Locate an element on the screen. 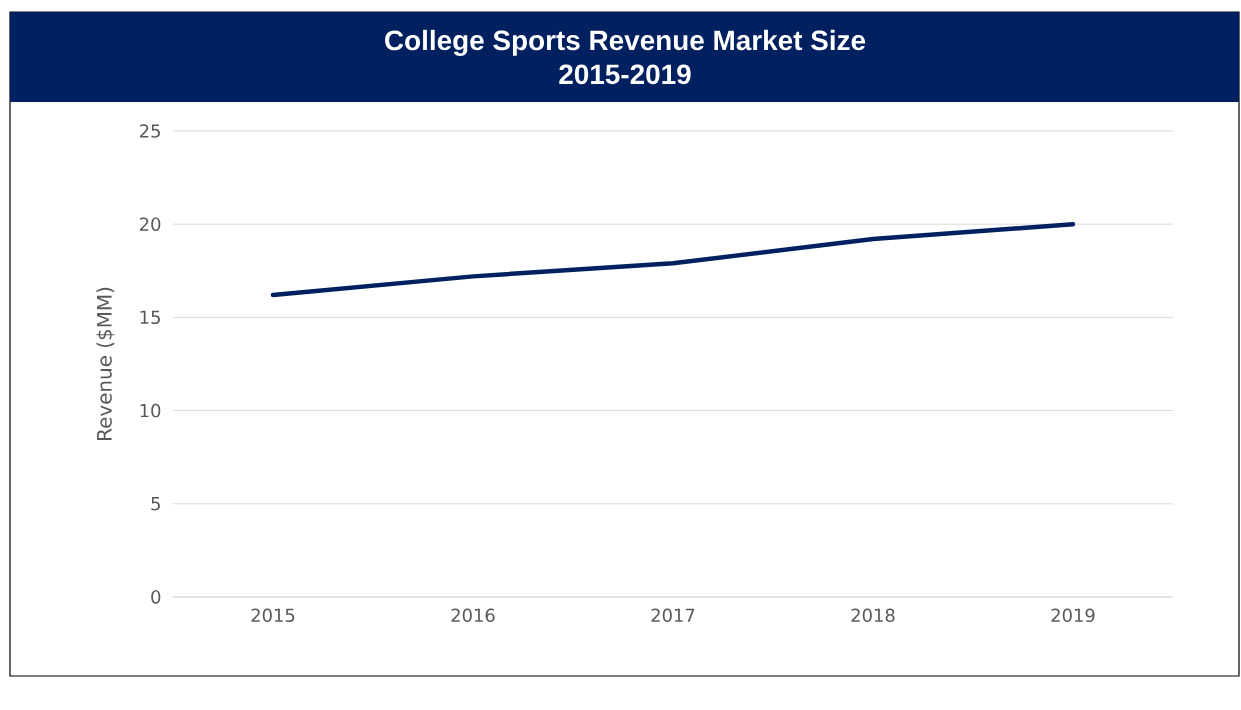  x-tick-label: 2019 is located at coordinates (1073, 615).